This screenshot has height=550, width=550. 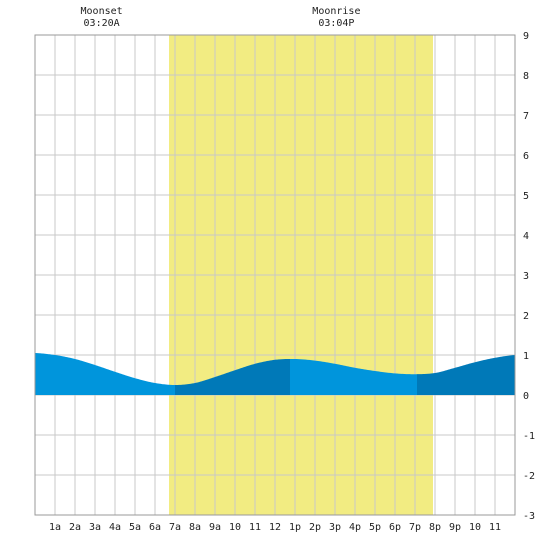 I want to click on y-tick-label: 6, so click(x=526, y=156).